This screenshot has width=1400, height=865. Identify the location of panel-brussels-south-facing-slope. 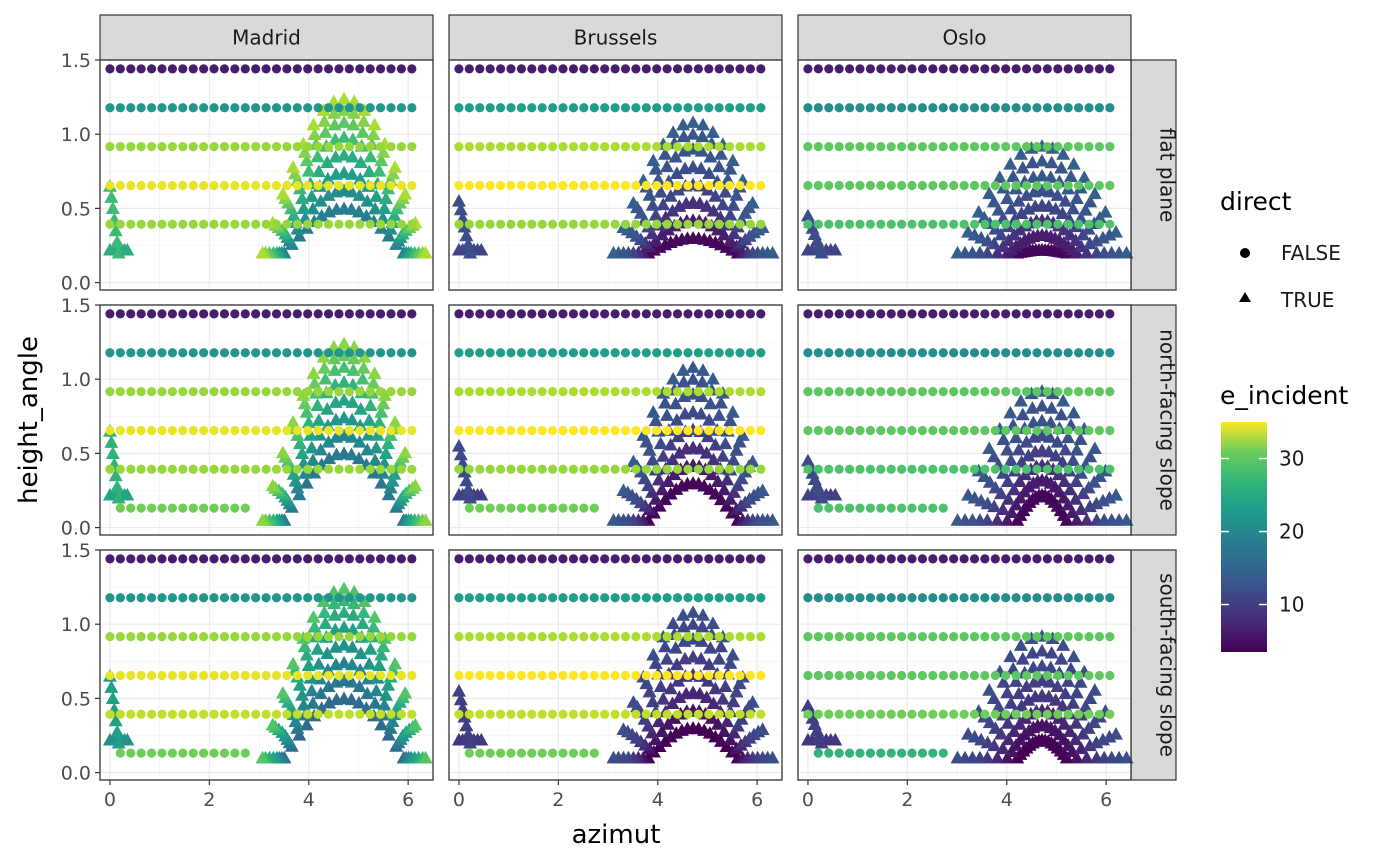
(615, 665).